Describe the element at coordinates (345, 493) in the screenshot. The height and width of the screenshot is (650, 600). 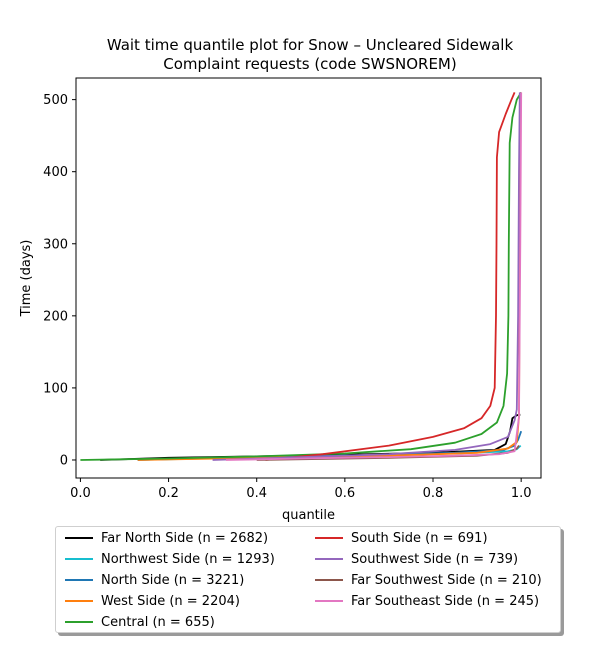
I see `x-tick-label: 0.6` at that location.